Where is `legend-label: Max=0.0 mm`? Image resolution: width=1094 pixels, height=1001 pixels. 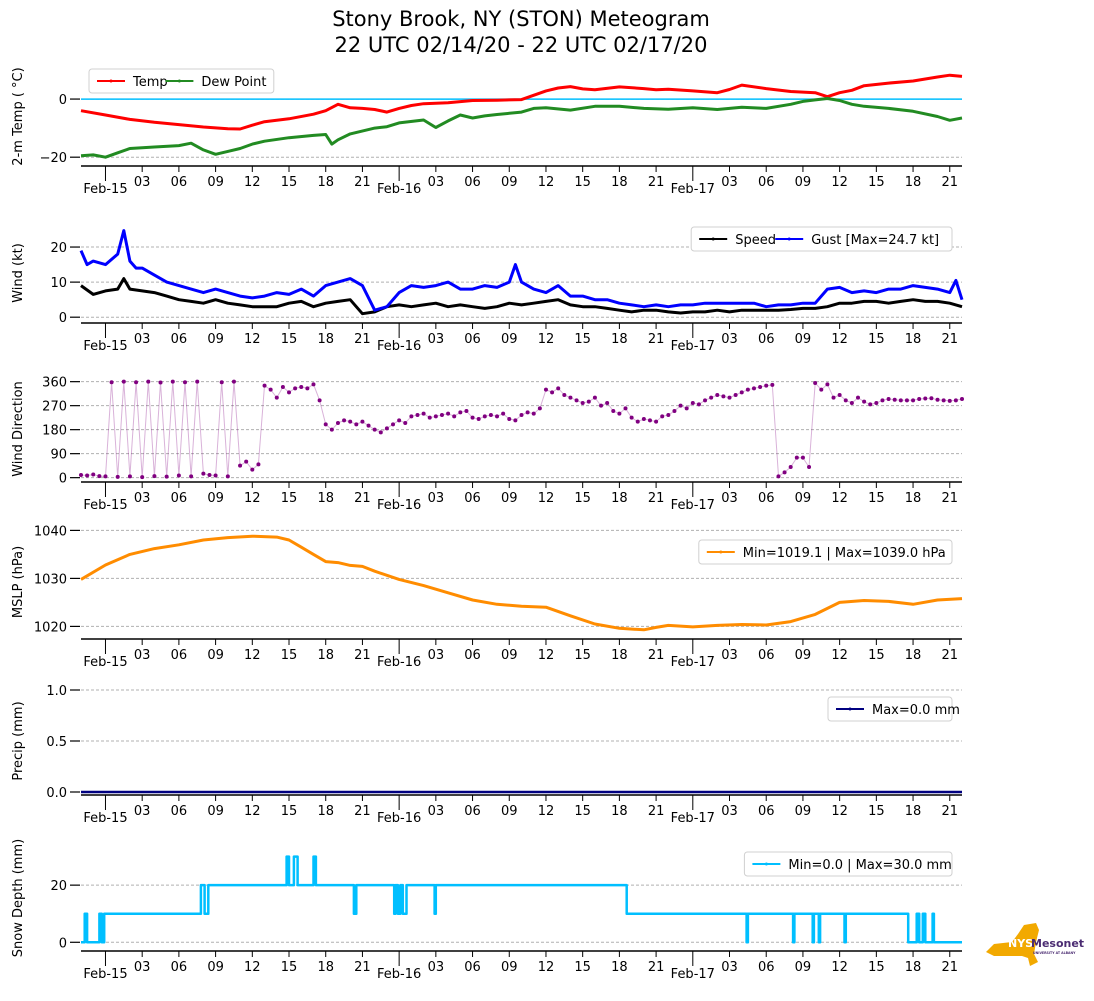 legend-label: Max=0.0 mm is located at coordinates (916, 710).